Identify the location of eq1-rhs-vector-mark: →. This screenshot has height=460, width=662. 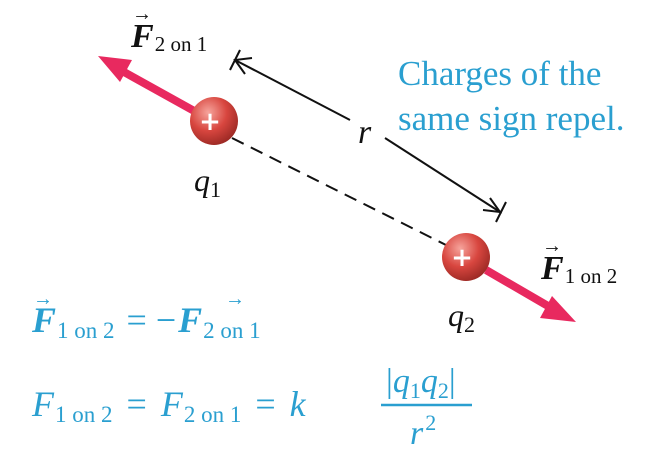
(235, 299).